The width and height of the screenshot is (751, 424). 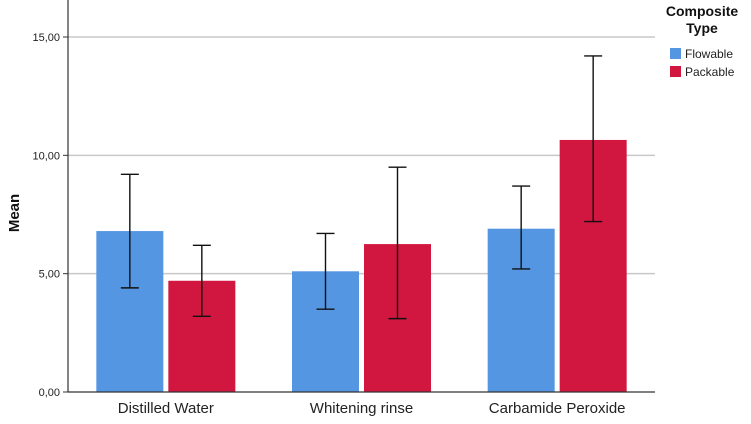 I want to click on legend-label-packable: Packable, so click(x=710, y=72).